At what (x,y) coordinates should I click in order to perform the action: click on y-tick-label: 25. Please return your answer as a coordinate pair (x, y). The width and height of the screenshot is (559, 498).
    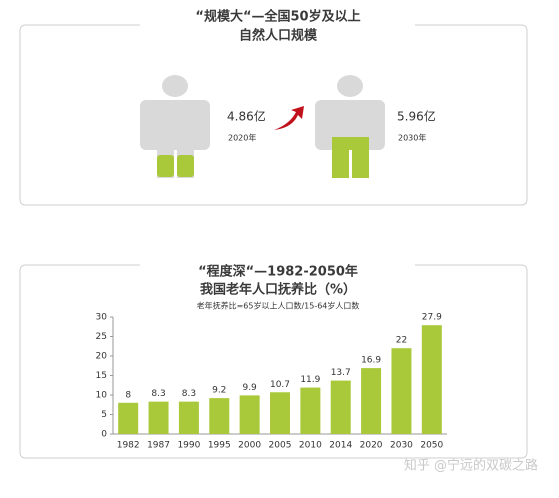
    Looking at the image, I should click on (101, 337).